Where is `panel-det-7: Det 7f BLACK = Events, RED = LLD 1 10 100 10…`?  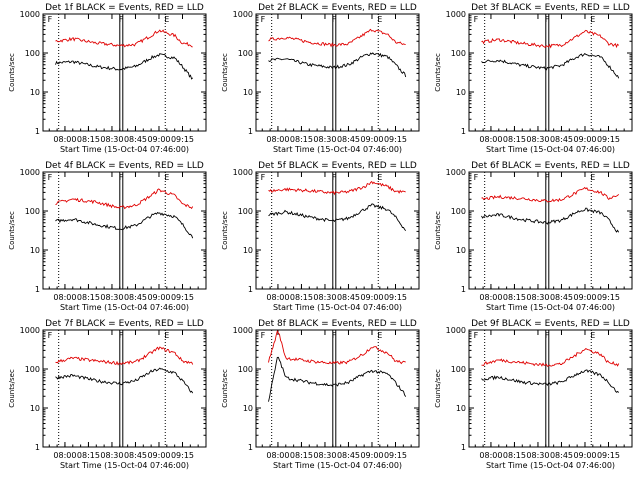 panel-det-7: Det 7f BLACK = Events, RED = LLD 1 10 100 10… is located at coordinates (107, 394).